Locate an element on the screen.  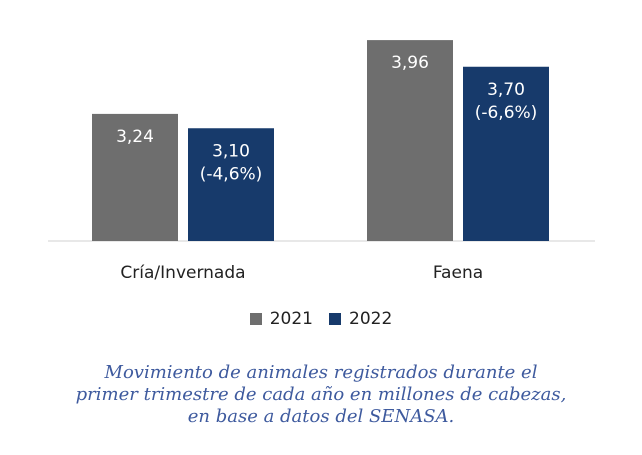
legend: 2021 2022 is located at coordinates (321, 319).